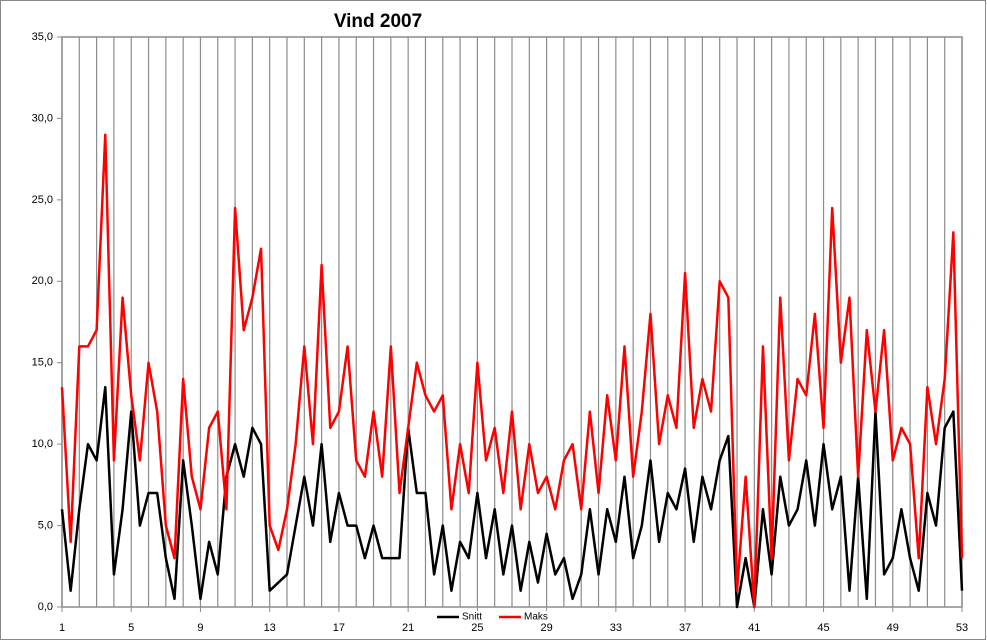 The image size is (987, 641). What do you see at coordinates (42, 118) in the screenshot?
I see `y-tick-label: 30,0` at bounding box center [42, 118].